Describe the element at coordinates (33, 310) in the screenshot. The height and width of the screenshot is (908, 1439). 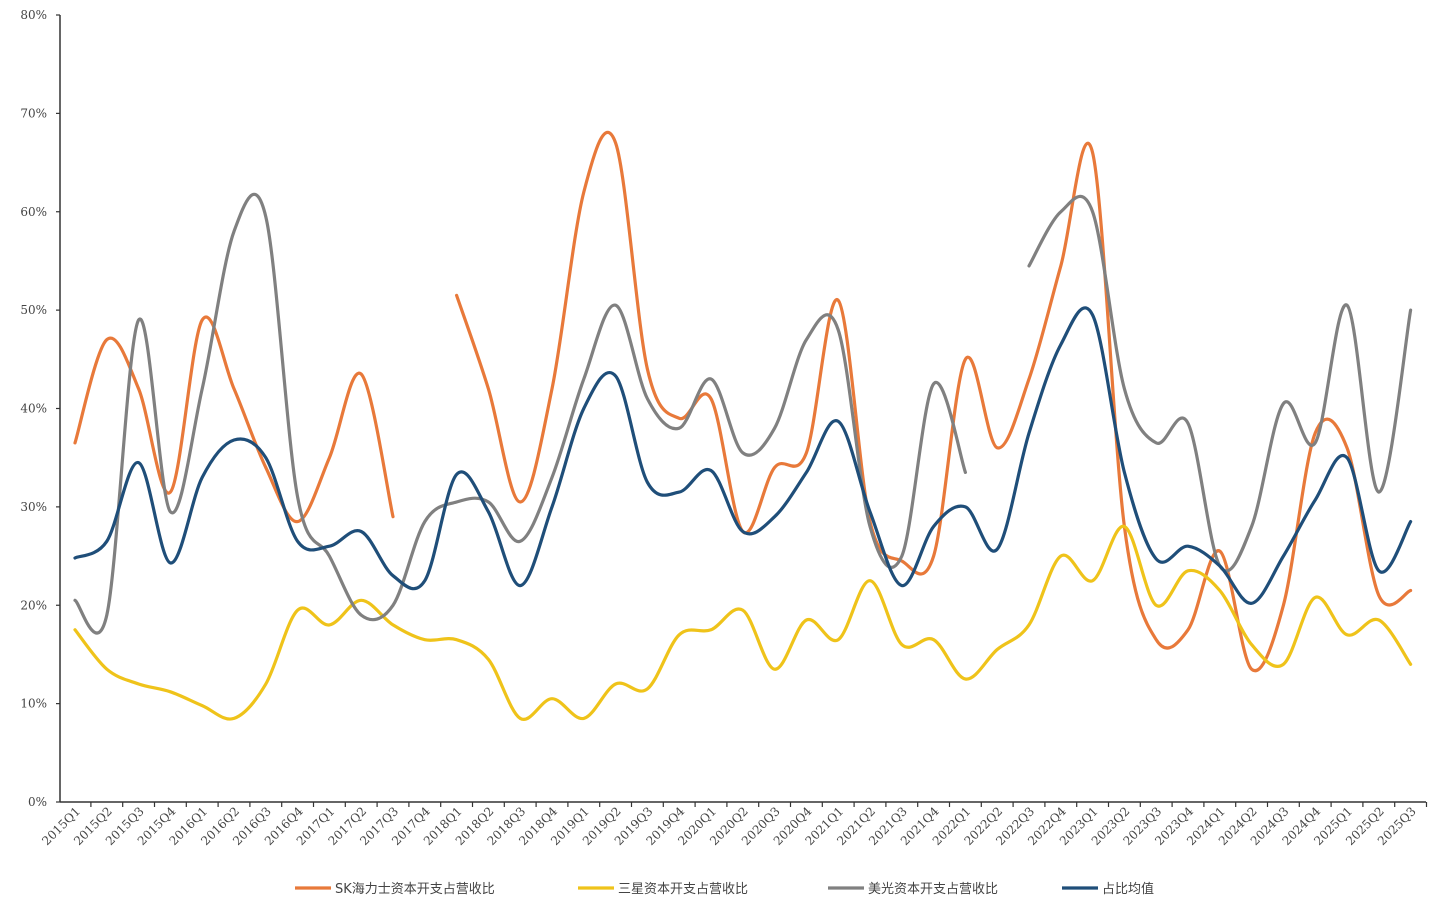
I see `y-tick-label: 50%` at that location.